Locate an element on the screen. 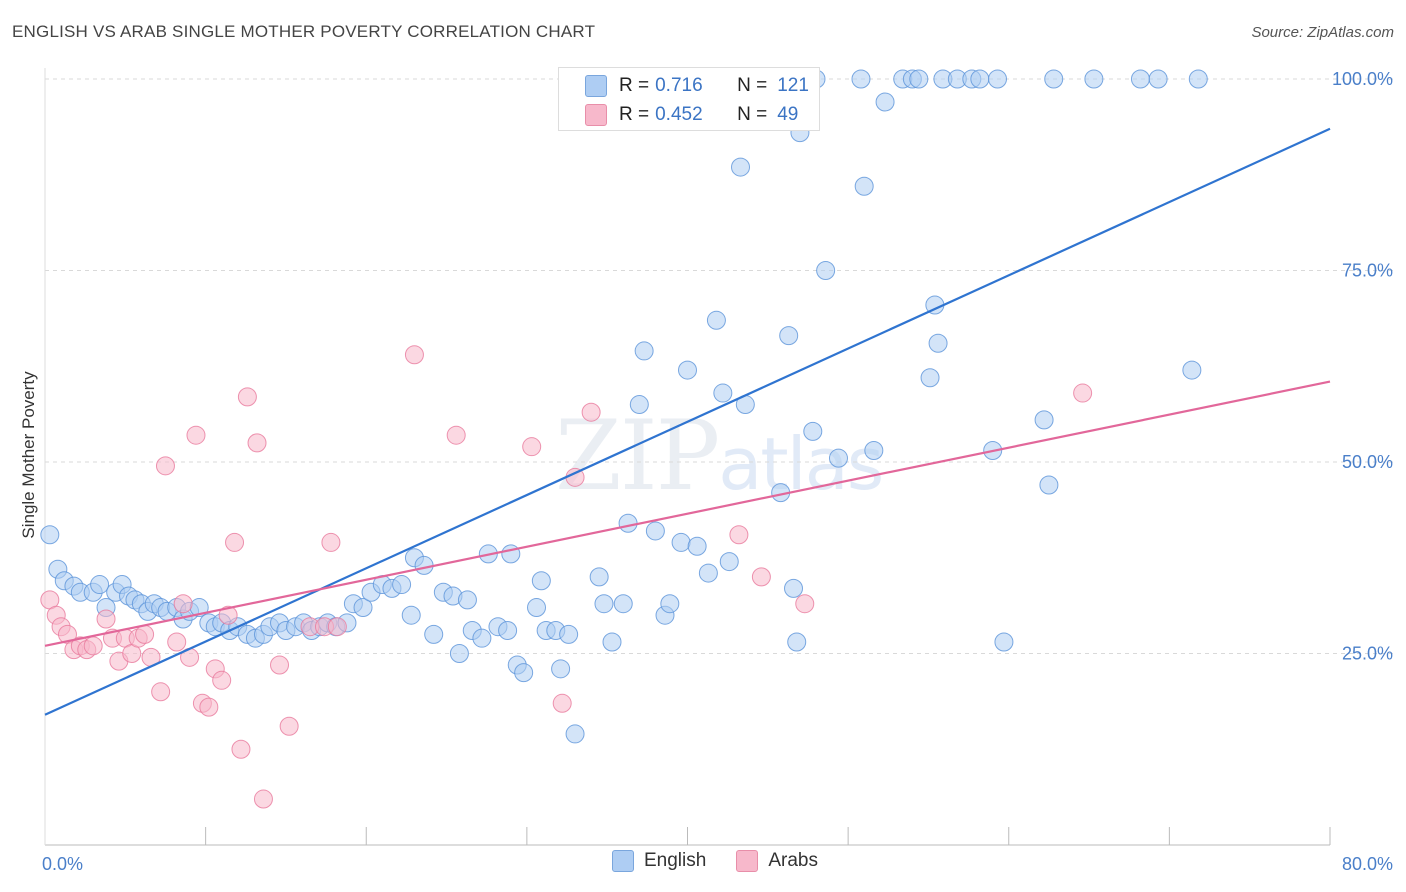 The width and height of the screenshot is (1406, 892). bottom-legend-english: English is located at coordinates (659, 861).